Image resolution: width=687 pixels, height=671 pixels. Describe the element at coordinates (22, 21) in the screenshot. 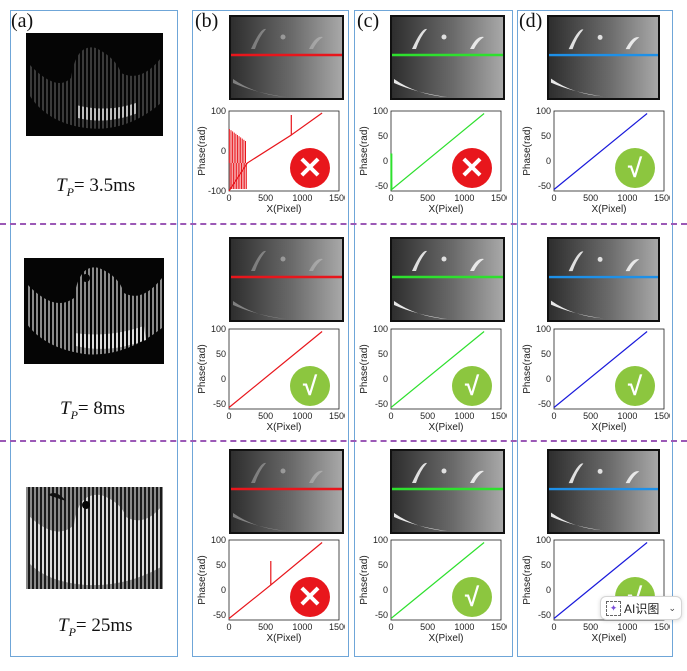

I see `panel-label-a: (a)` at that location.